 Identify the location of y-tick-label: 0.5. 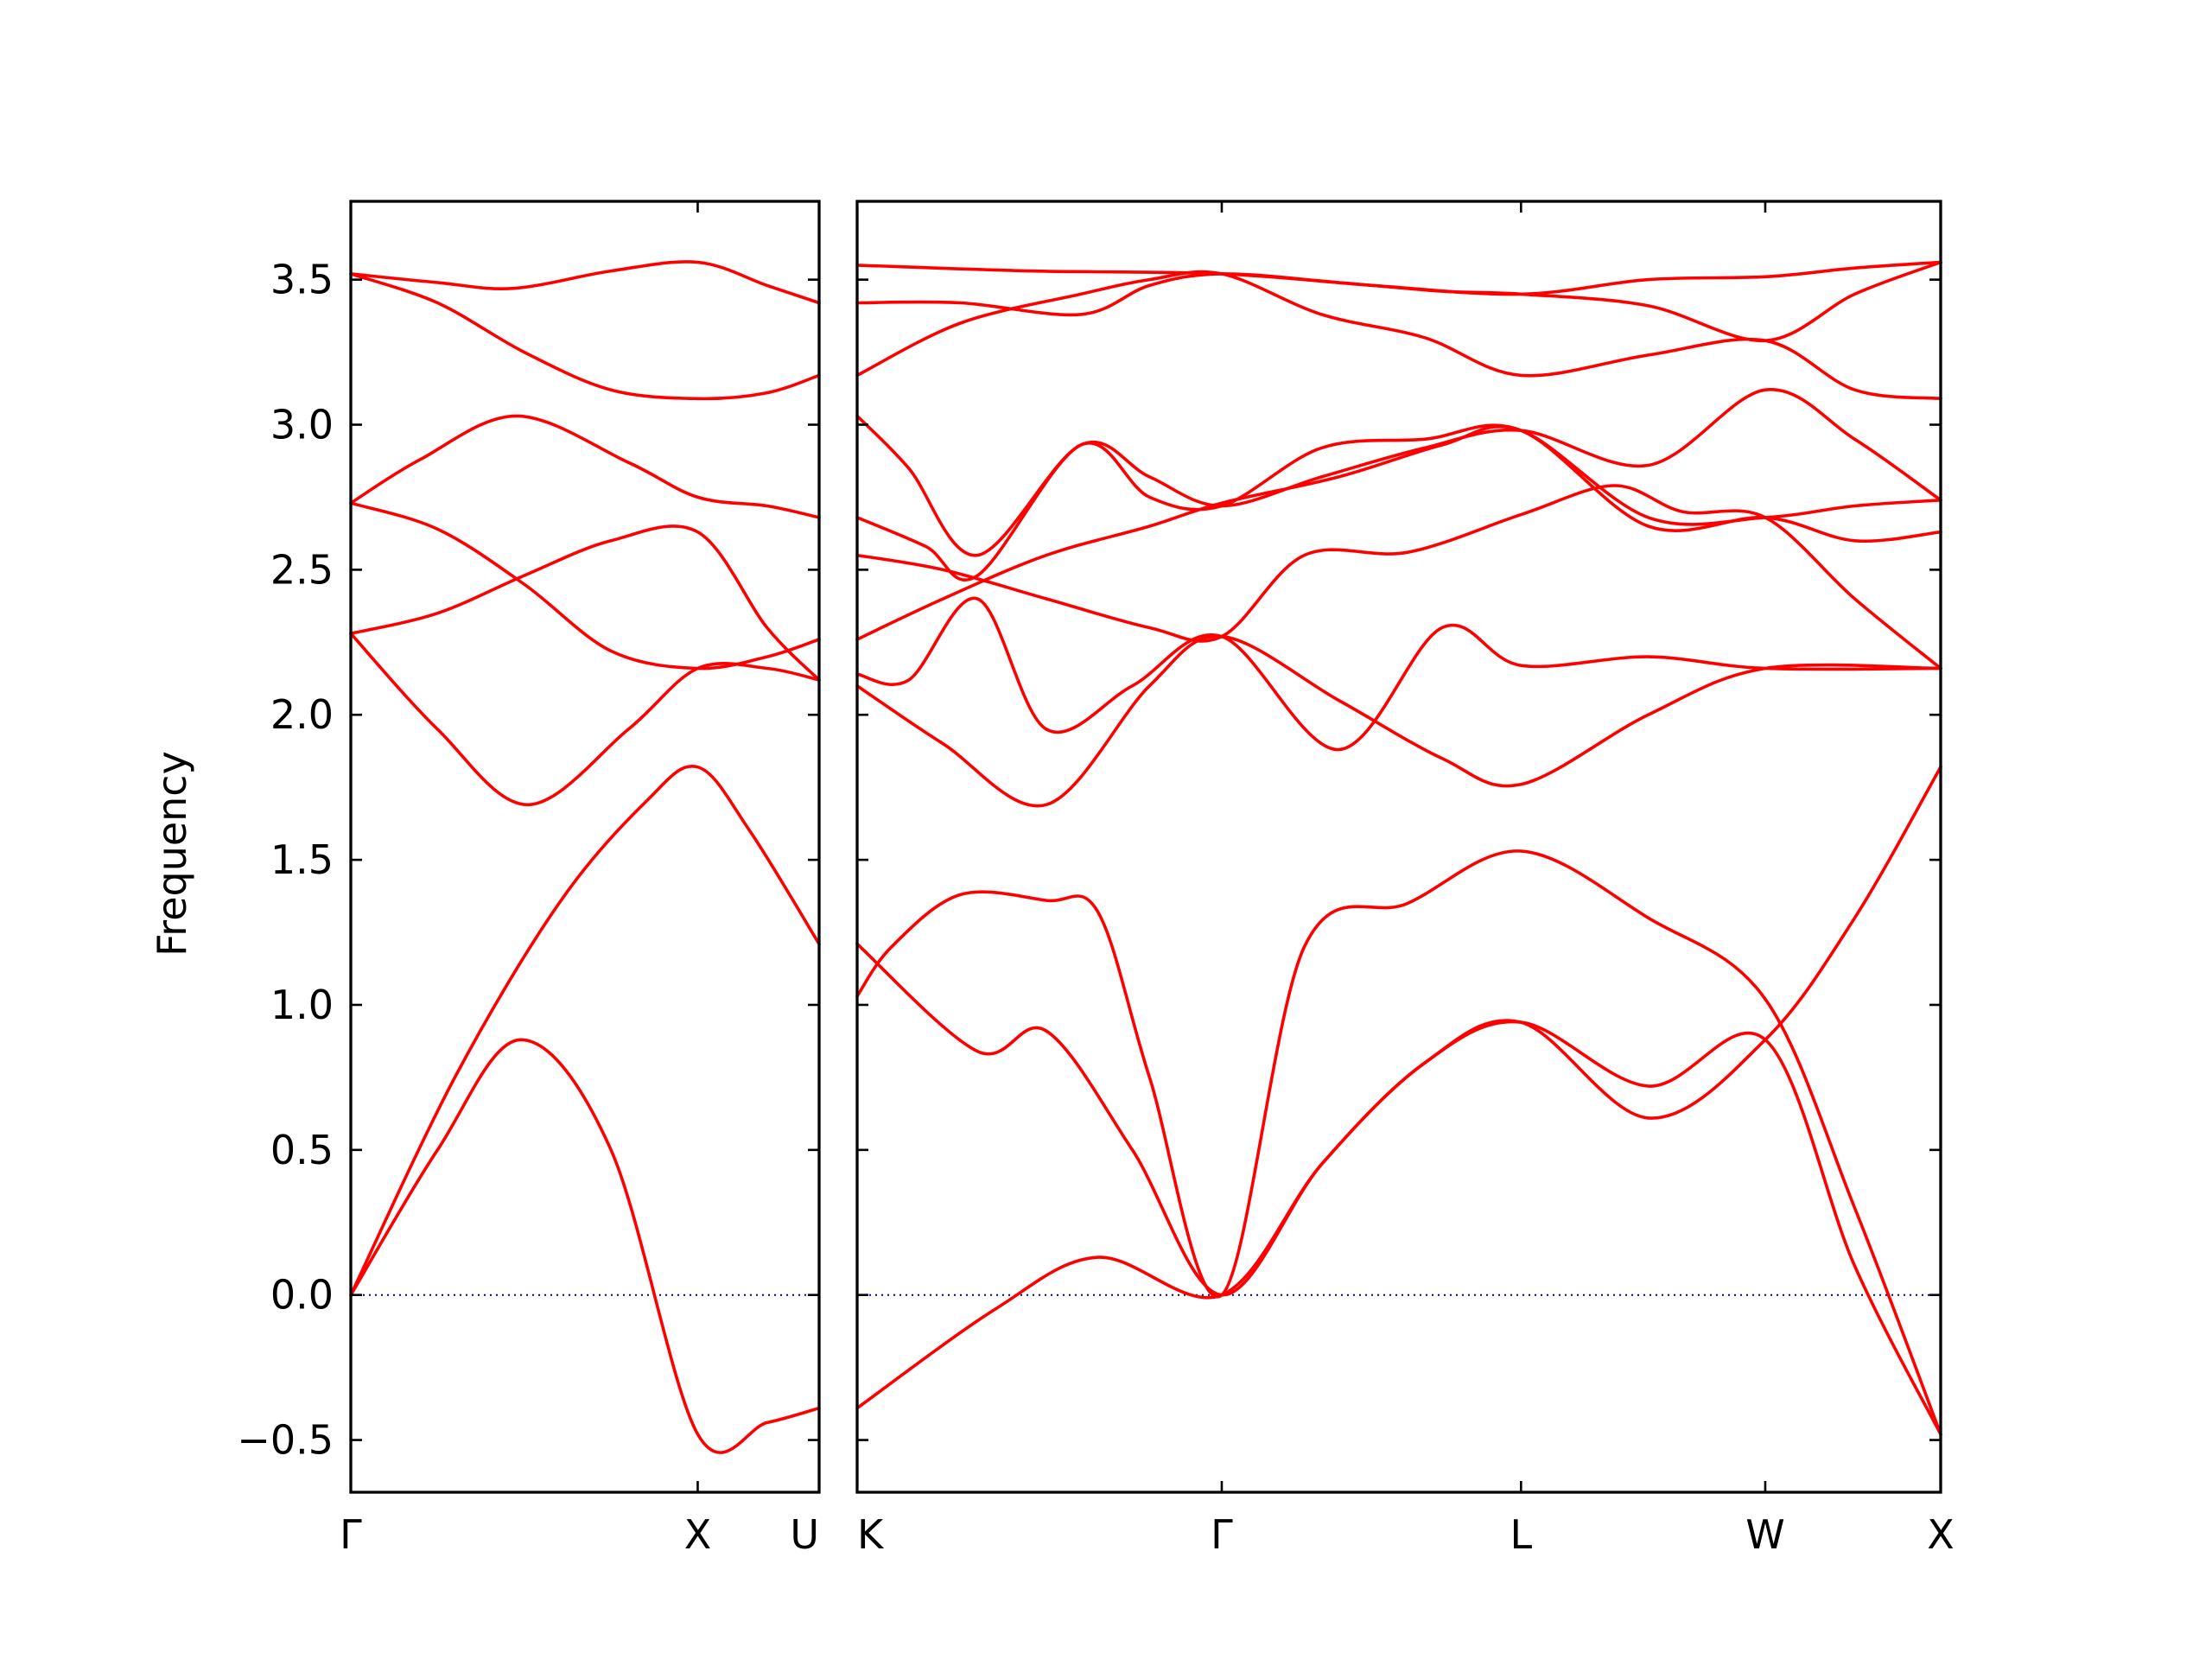
(302, 1150).